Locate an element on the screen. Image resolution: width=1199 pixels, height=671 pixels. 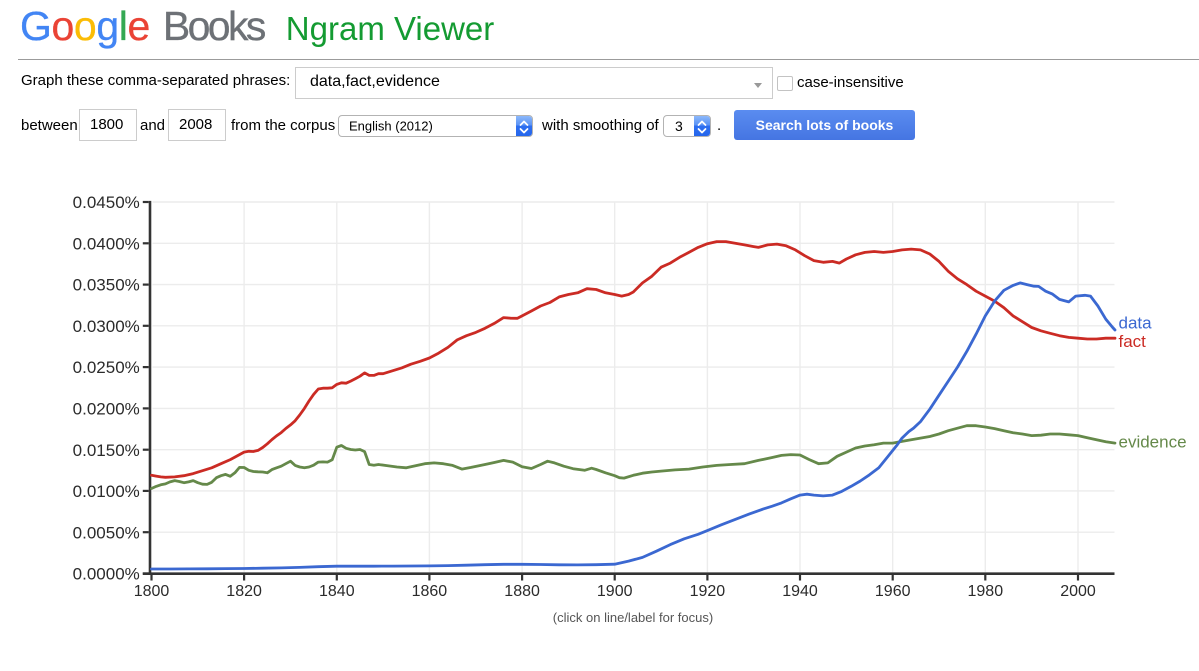
svg-text: 1900 is located at coordinates (615, 591).